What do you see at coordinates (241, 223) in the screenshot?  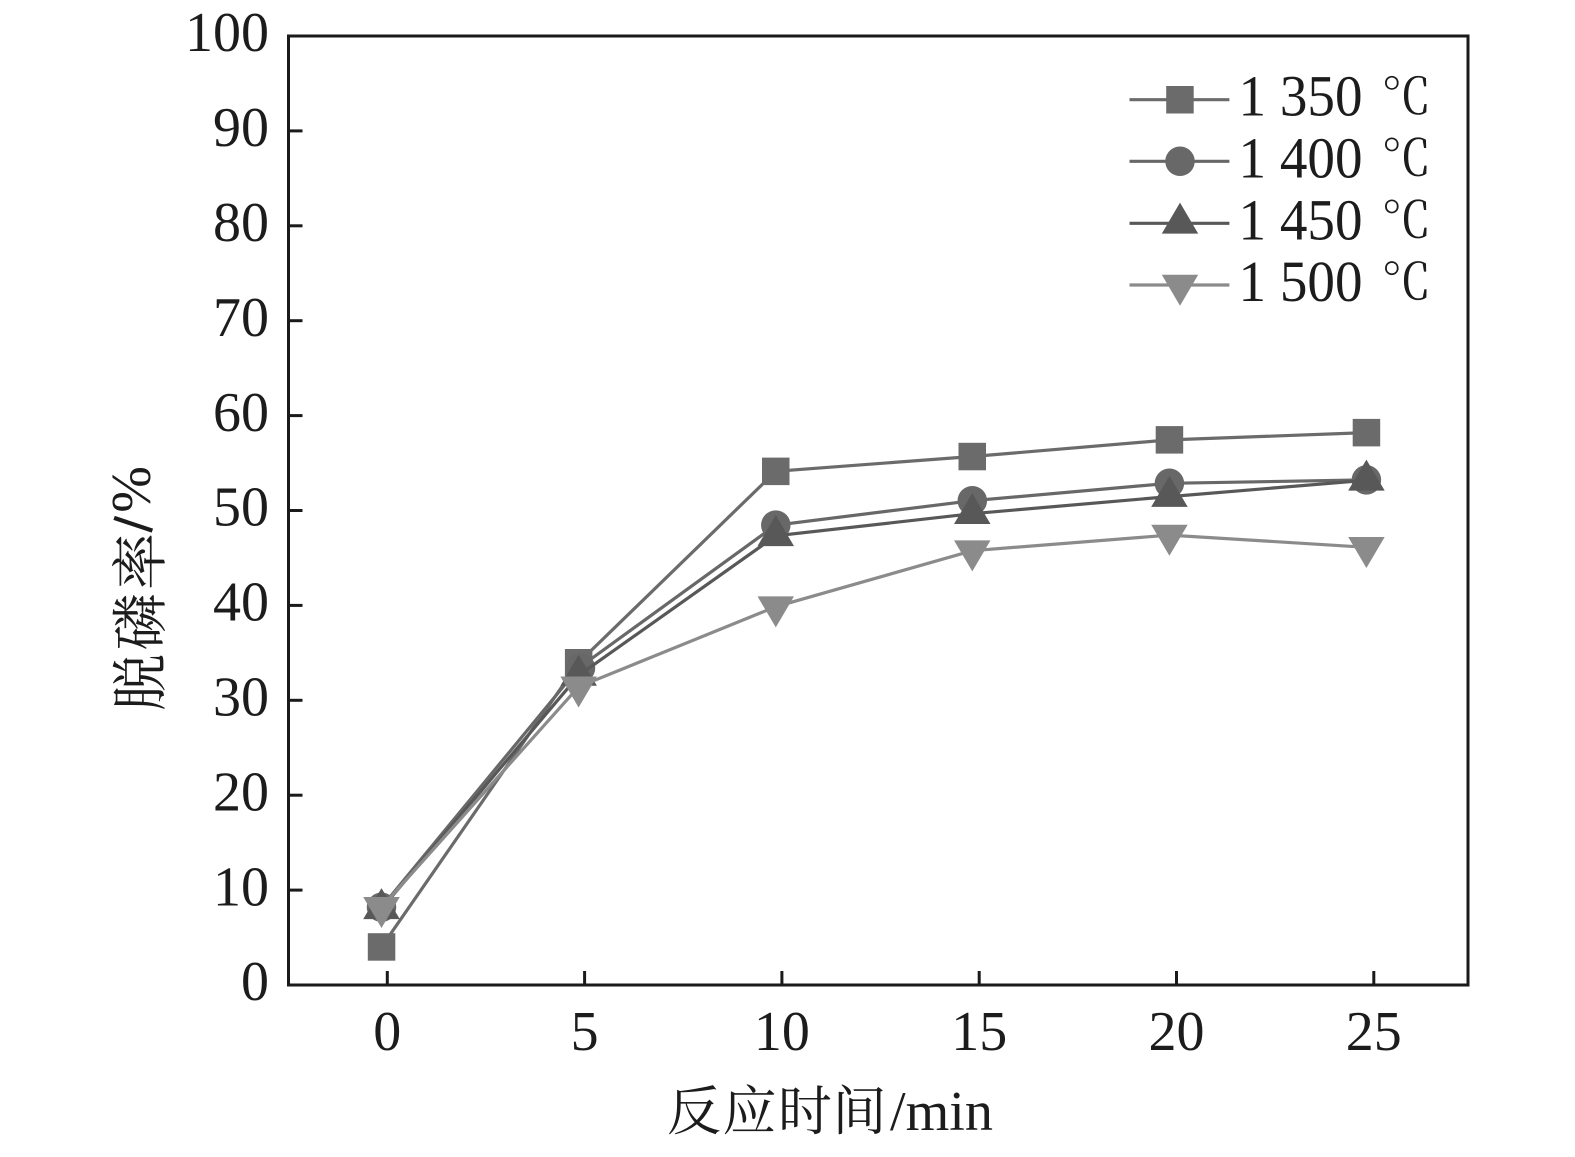 I see `svg-text: 80` at bounding box center [241, 223].